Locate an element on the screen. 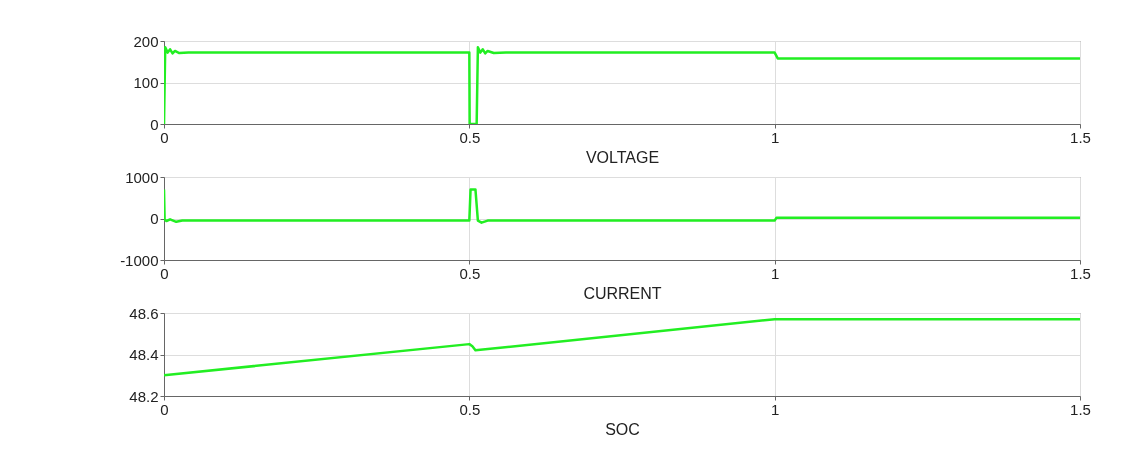 This screenshot has width=1134, height=452. y-tick-label: 100 is located at coordinates (146, 82).